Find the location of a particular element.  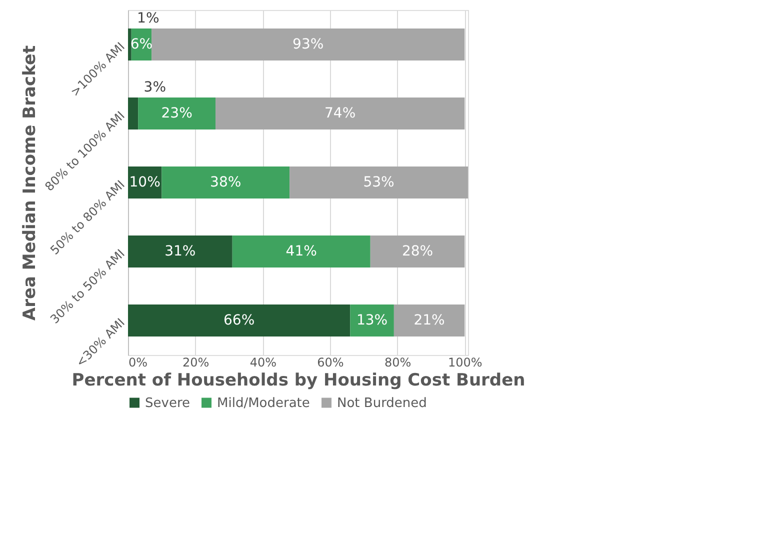

legend-label: Mild/Moderate is located at coordinates (263, 403).